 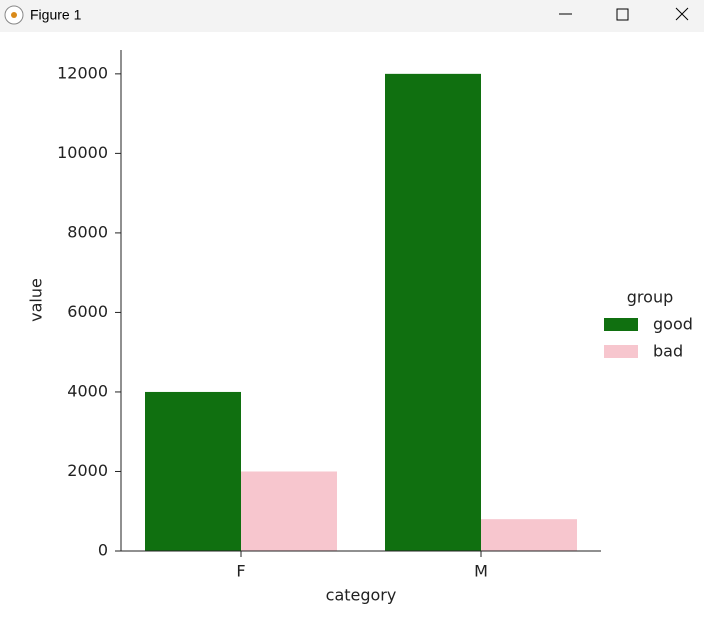 I want to click on x-tick-label: M, so click(x=481, y=571).